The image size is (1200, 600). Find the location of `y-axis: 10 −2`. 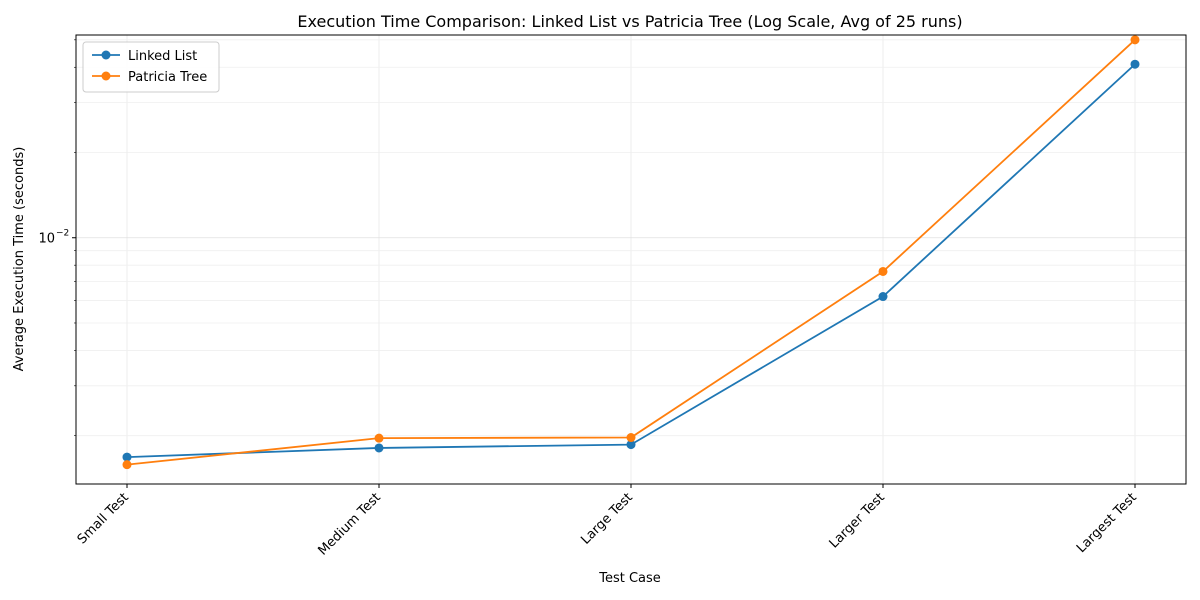

y-axis: 10 −2 is located at coordinates (57, 237).